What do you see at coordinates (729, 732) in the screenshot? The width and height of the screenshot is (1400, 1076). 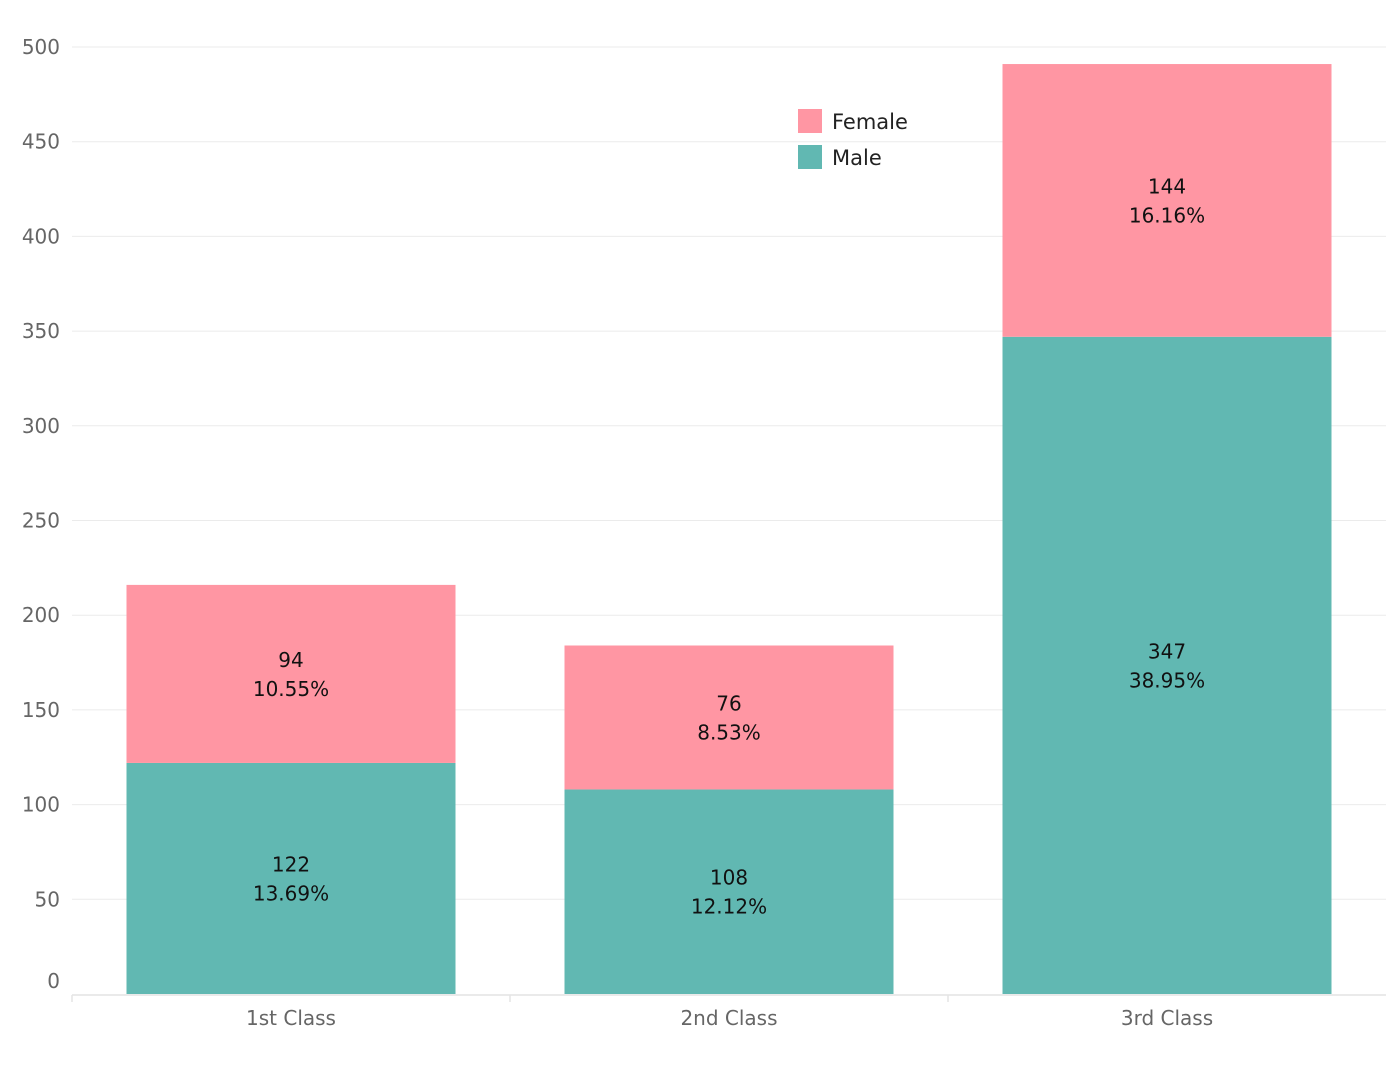 I see `data-label-percent: 8.53%` at bounding box center [729, 732].